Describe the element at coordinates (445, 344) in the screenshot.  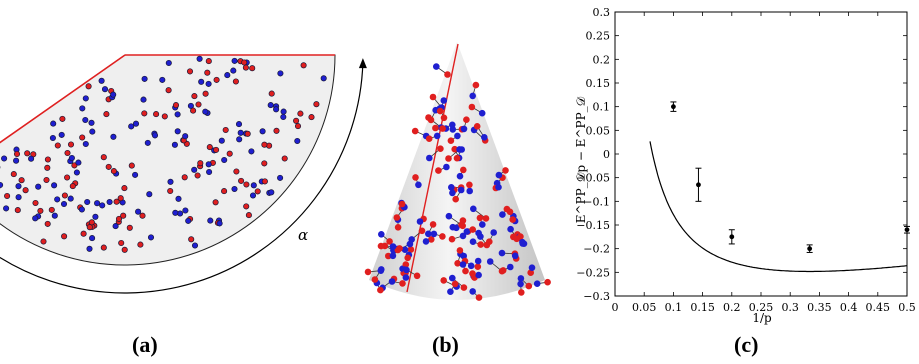
I see `panel-b-label: (b)` at that location.